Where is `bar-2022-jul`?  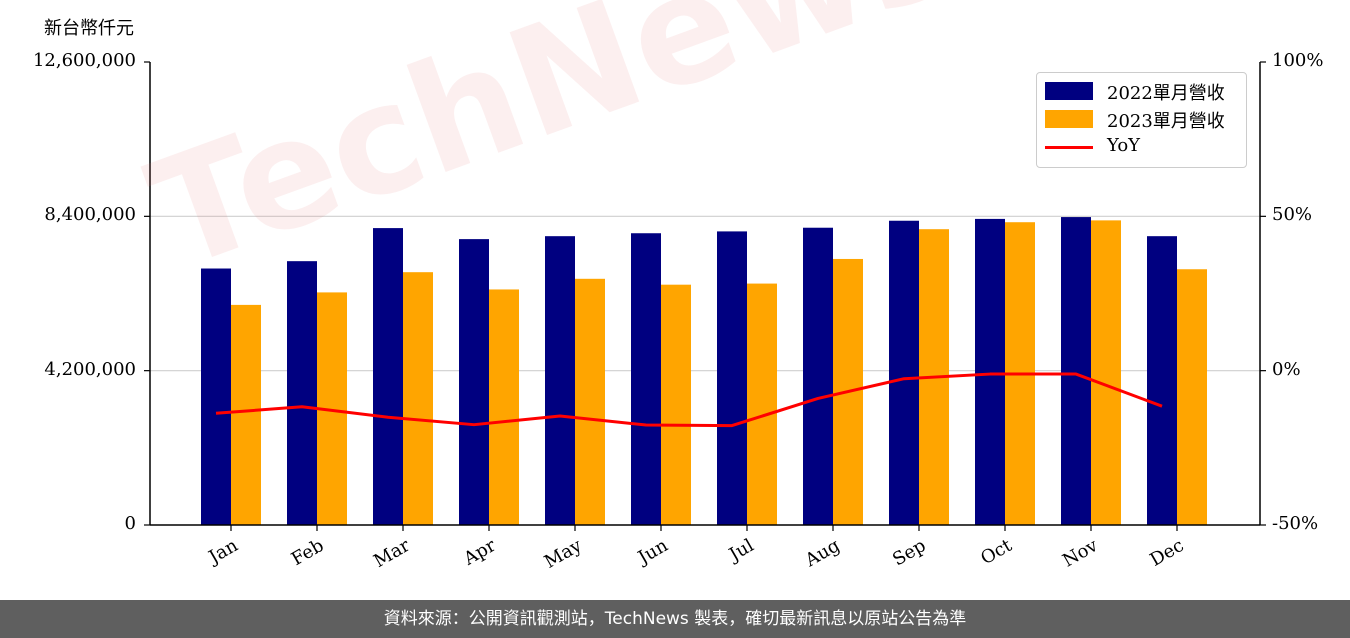 bar-2022-jul is located at coordinates (732, 378).